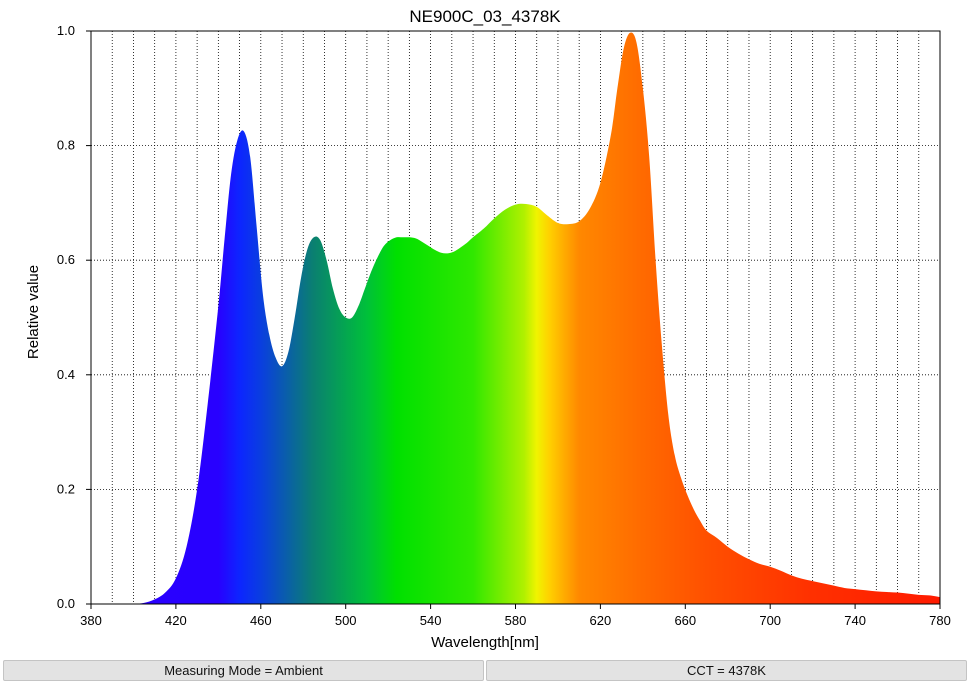 The image size is (970, 683). What do you see at coordinates (940, 620) in the screenshot?
I see `x-tick-label: 780` at bounding box center [940, 620].